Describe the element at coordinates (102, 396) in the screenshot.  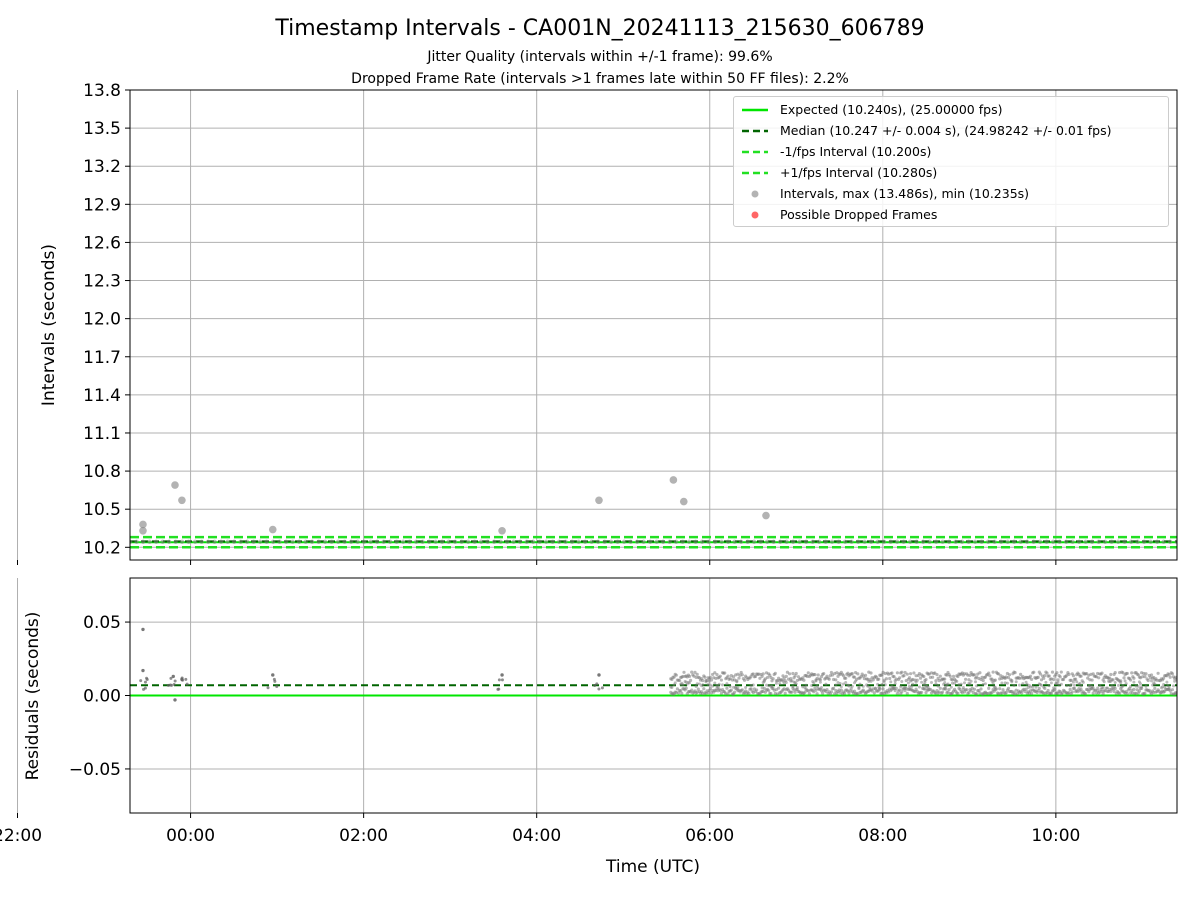
I see `y-tick-label: 11.4` at that location.